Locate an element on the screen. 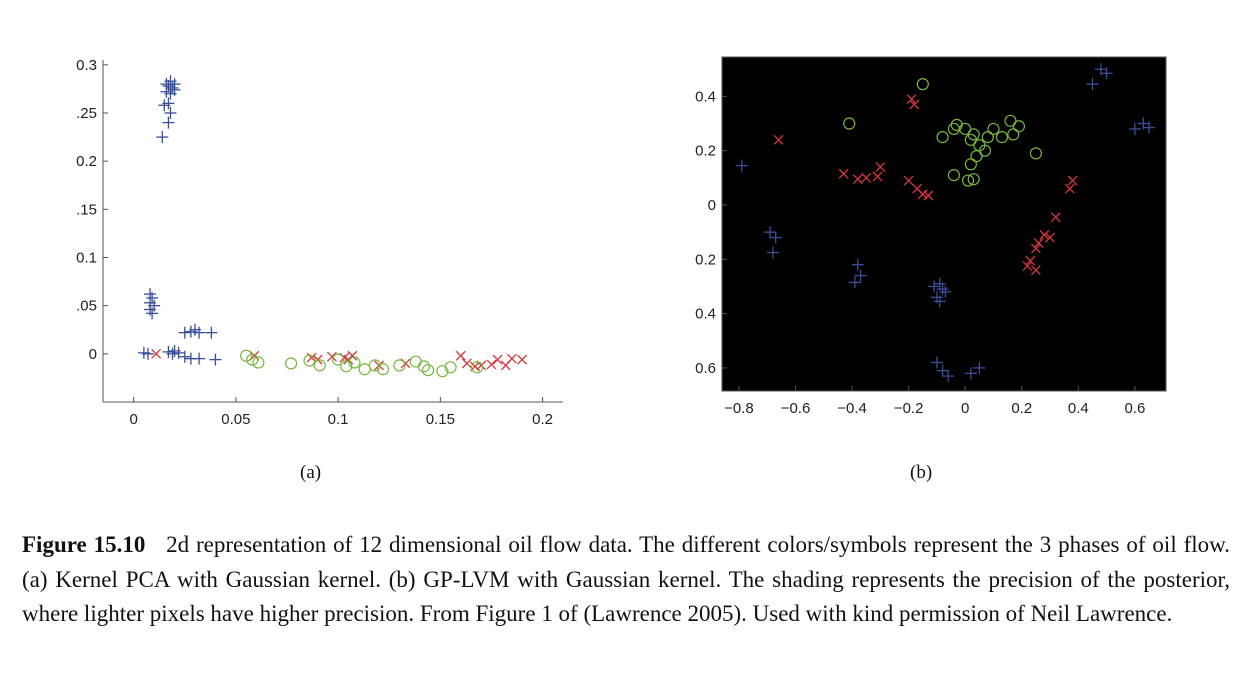 This screenshot has height=676, width=1242. x-tick-label: −0.4 is located at coordinates (852, 408).